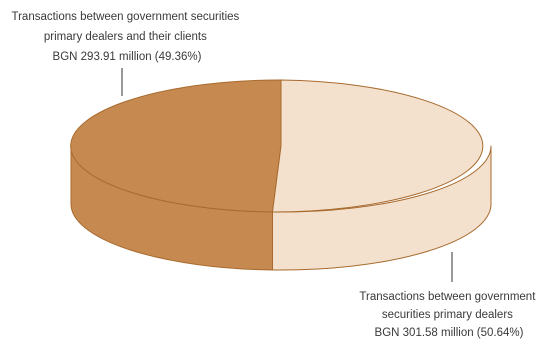 The image size is (539, 344). I want to click on slice-label-clients-line-3: BGN 293.91 million (49.36%), so click(127, 57).